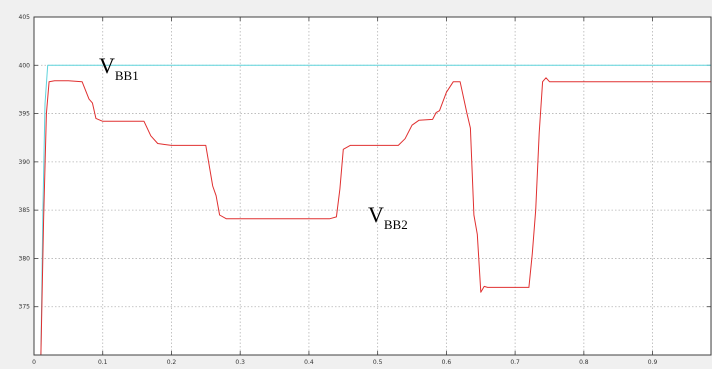 Image resolution: width=712 pixels, height=369 pixels. Describe the element at coordinates (25, 114) in the screenshot. I see `y-tick-label: 395` at that location.